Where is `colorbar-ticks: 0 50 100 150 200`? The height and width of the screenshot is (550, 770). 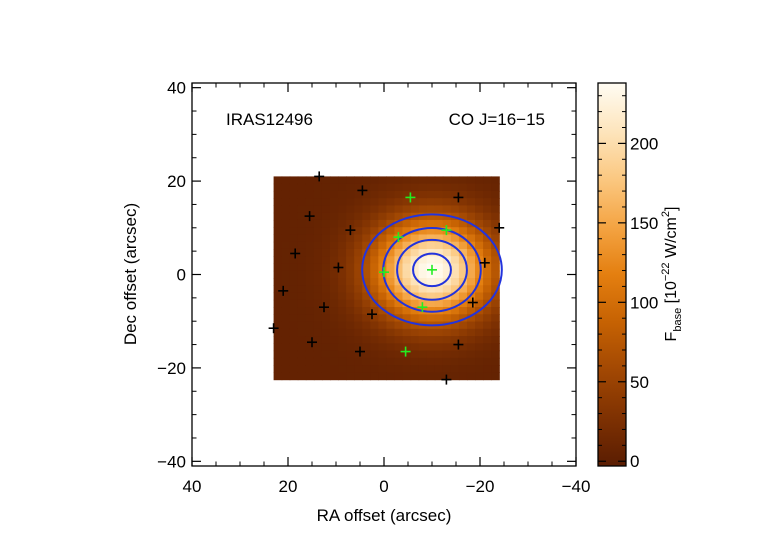
colorbar-ticks: 0 50 100 150 200 is located at coordinates (628, 283).